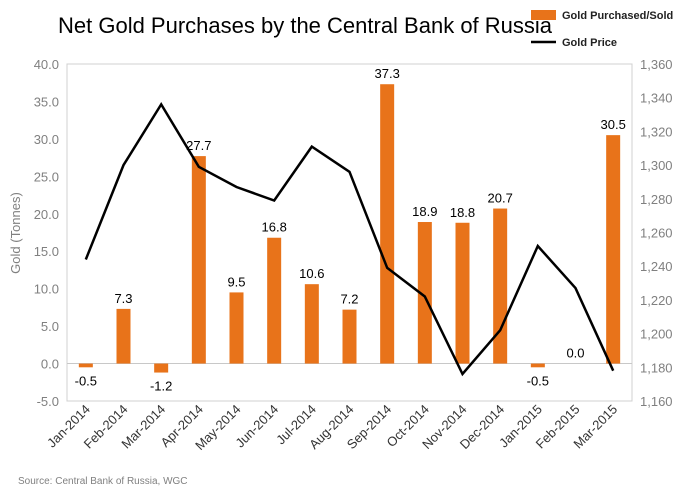 The width and height of the screenshot is (700, 500). I want to click on bar-data-label: 20.7, so click(500, 198).